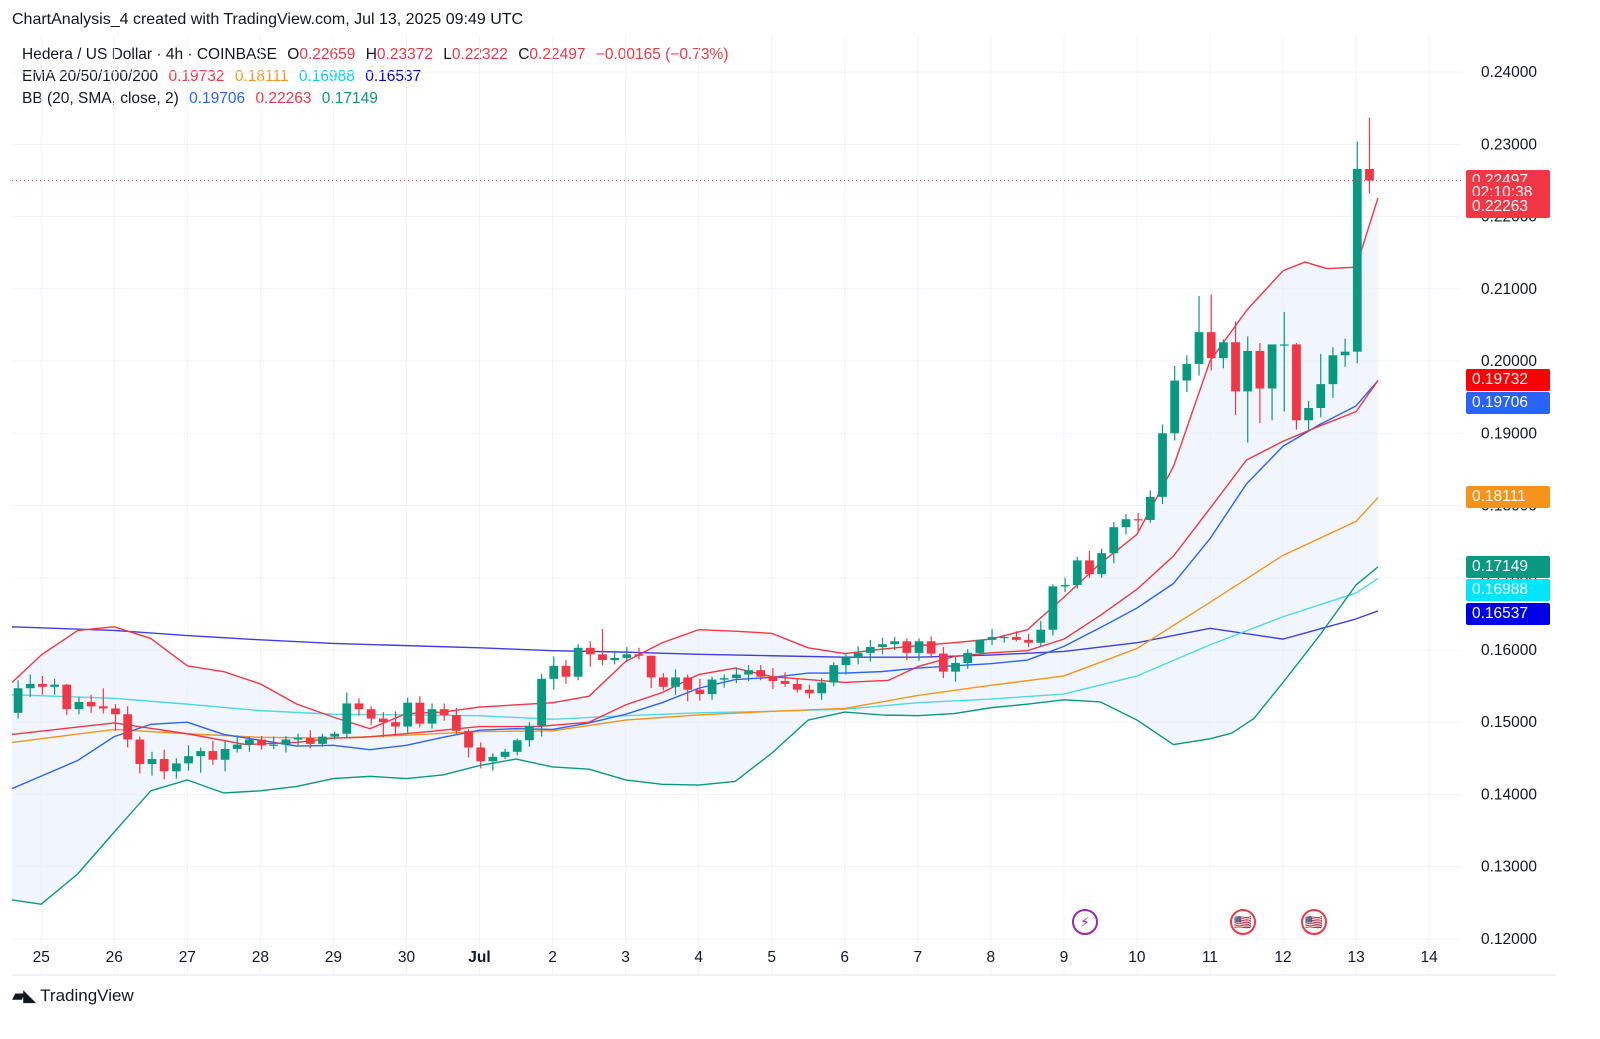  I want to click on date-tick-label: 5, so click(771, 957).